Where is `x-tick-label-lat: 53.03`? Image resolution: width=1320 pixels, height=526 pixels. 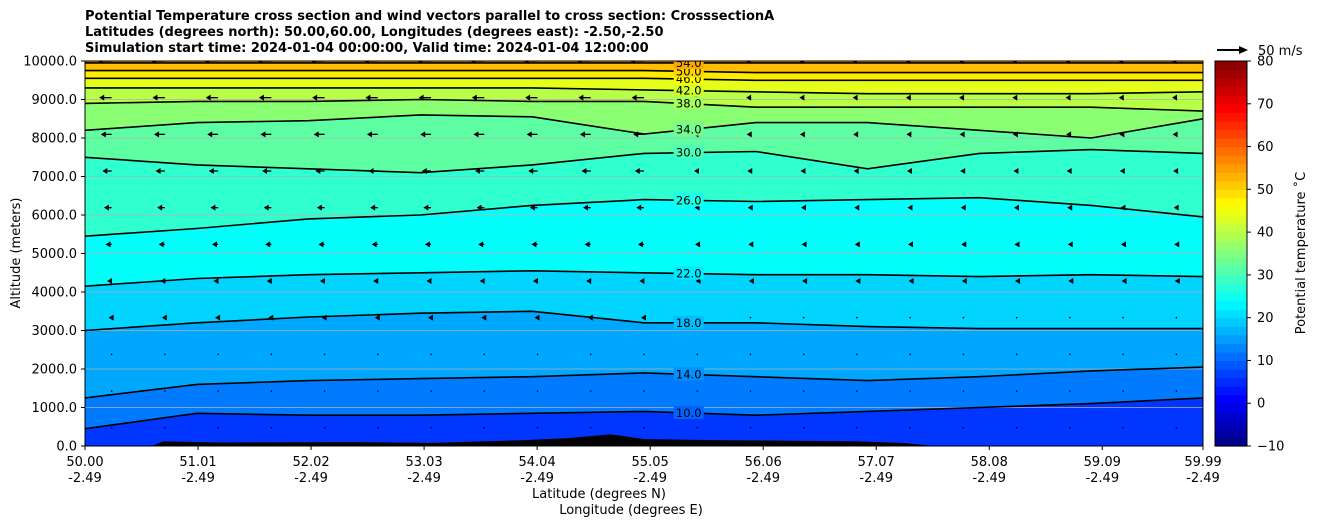
x-tick-label-lat: 53.03 is located at coordinates (423, 462).